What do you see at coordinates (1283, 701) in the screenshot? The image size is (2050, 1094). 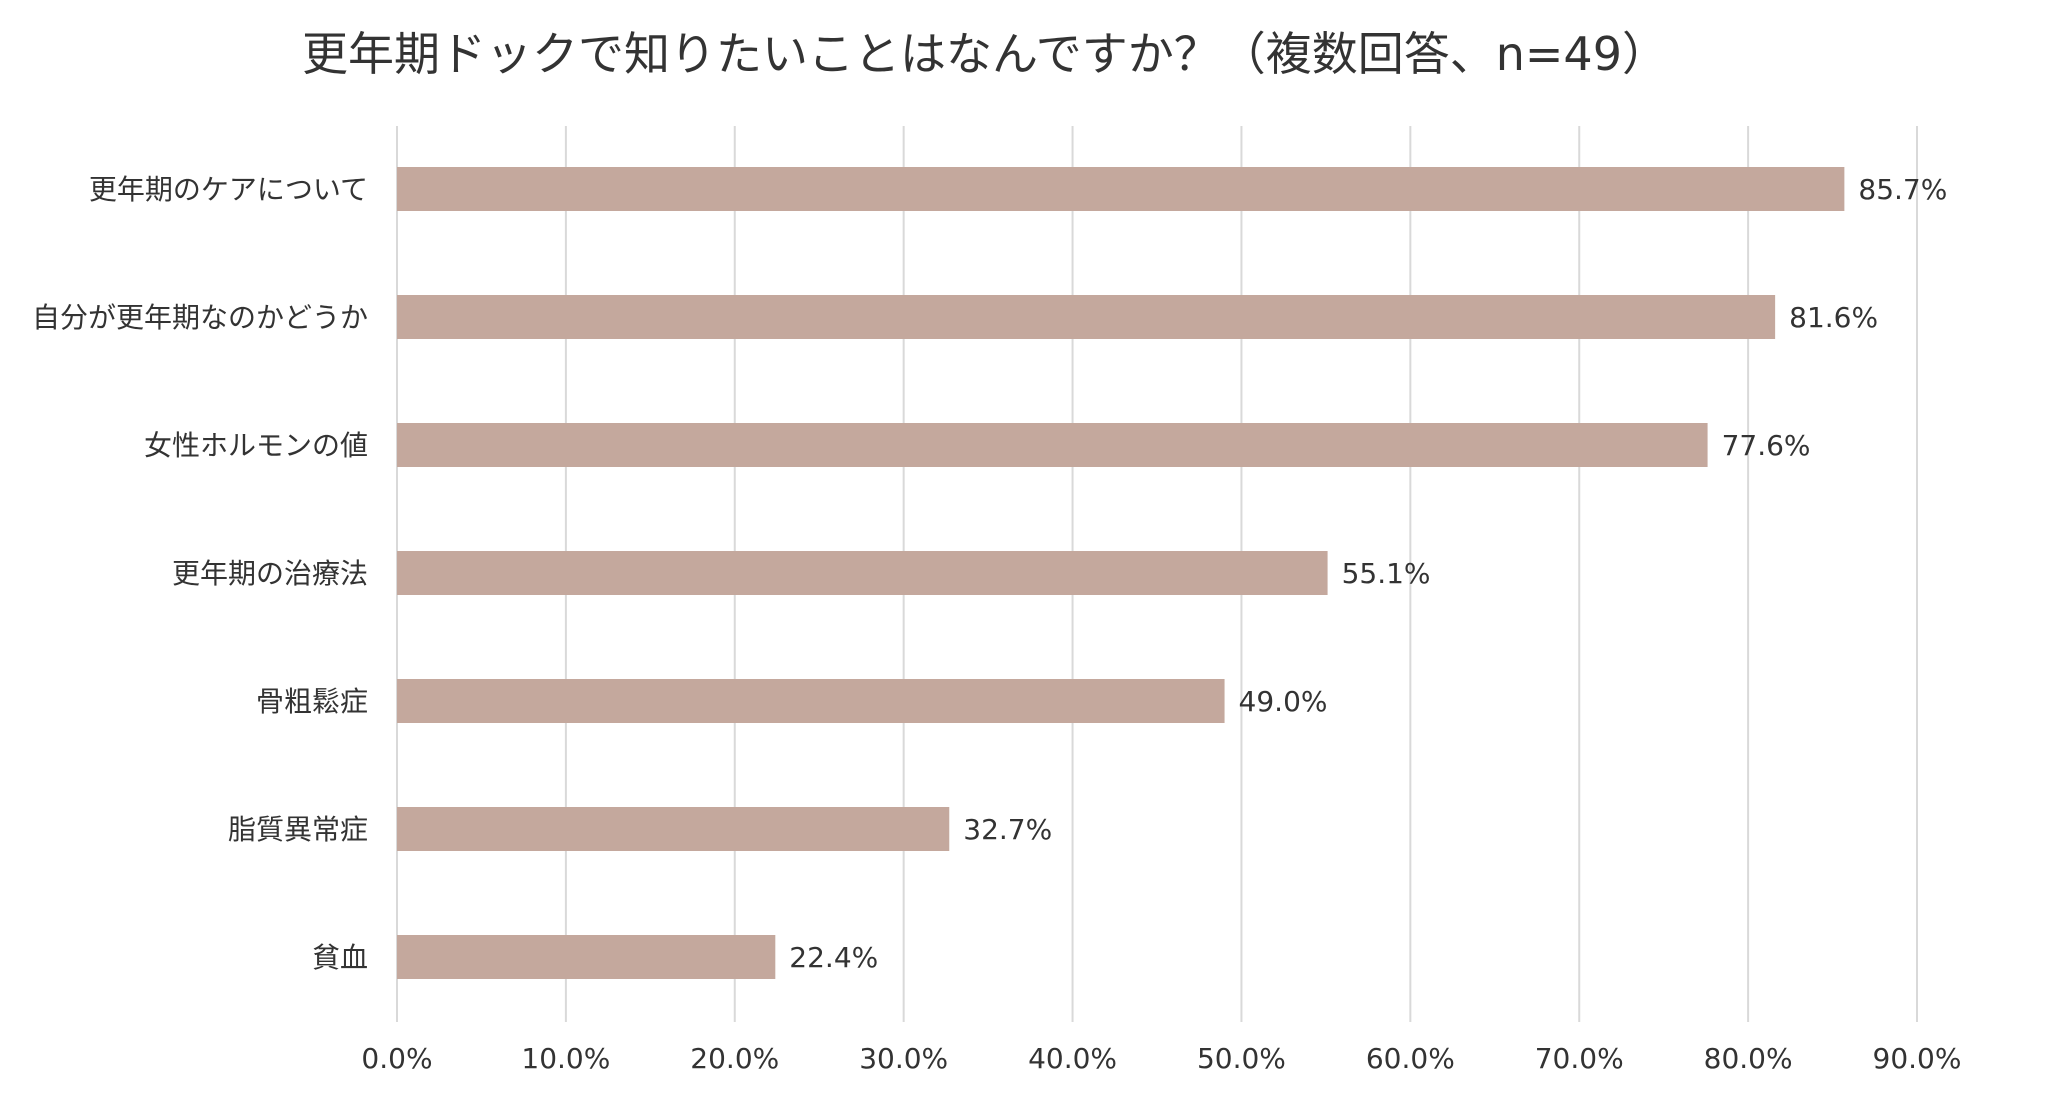 I see `value-label: 49.0%` at bounding box center [1283, 701].